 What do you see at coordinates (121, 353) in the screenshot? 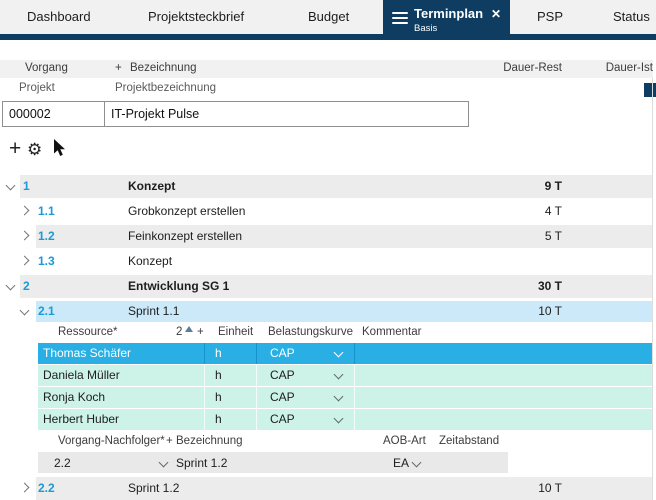
I see `resource-name: Thomas Schäfer` at bounding box center [121, 353].